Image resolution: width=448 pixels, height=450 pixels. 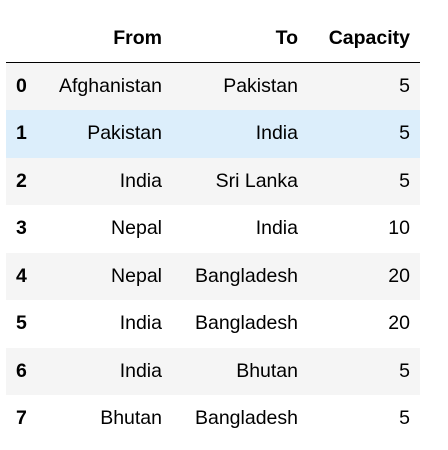 I want to click on row-index: 7, so click(x=21, y=418).